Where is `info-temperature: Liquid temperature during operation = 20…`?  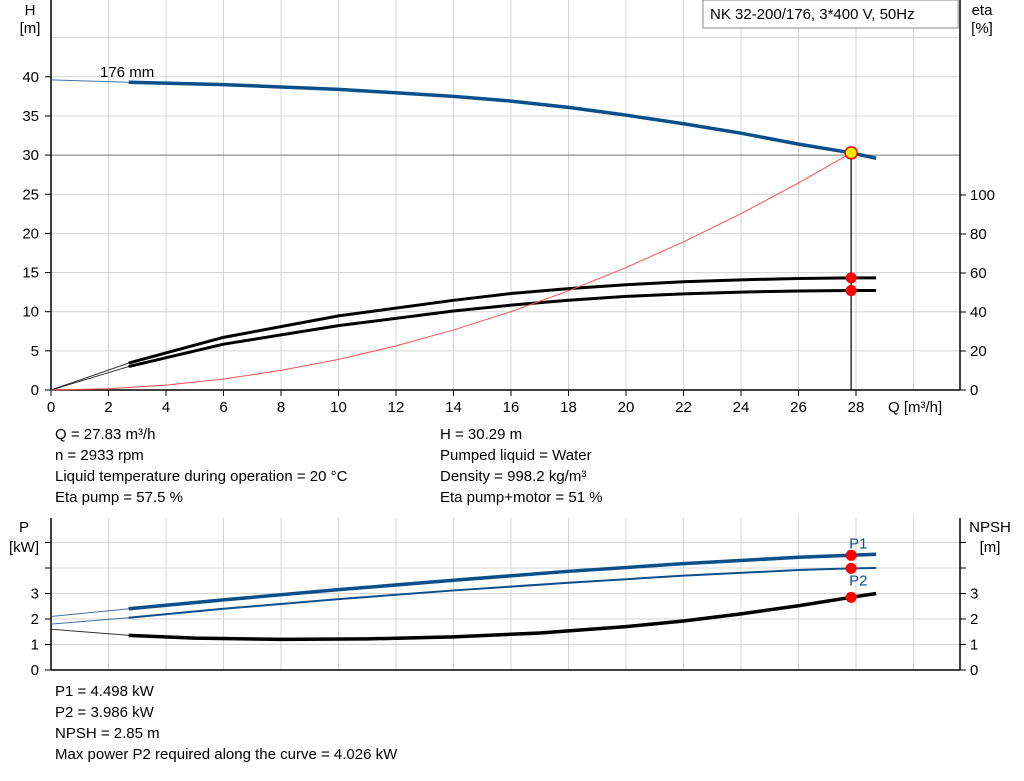
info-temperature: Liquid temperature during operation = 20… is located at coordinates (201, 476).